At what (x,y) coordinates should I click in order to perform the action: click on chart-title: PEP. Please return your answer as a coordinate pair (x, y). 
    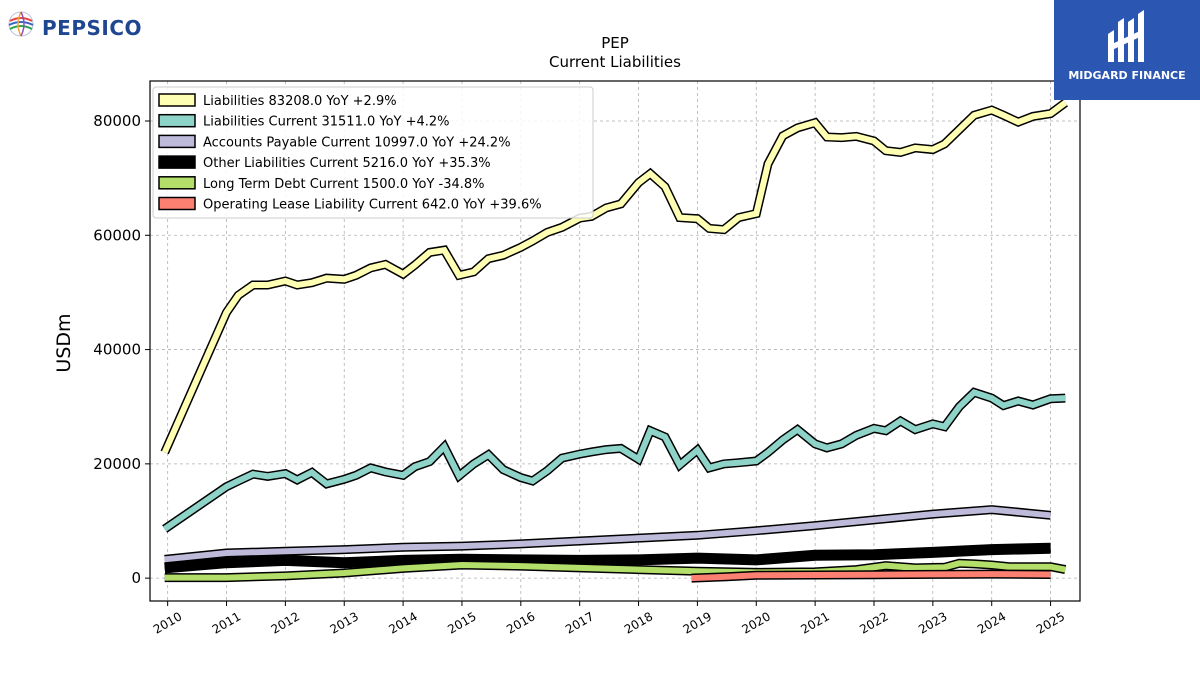
    Looking at the image, I should click on (615, 43).